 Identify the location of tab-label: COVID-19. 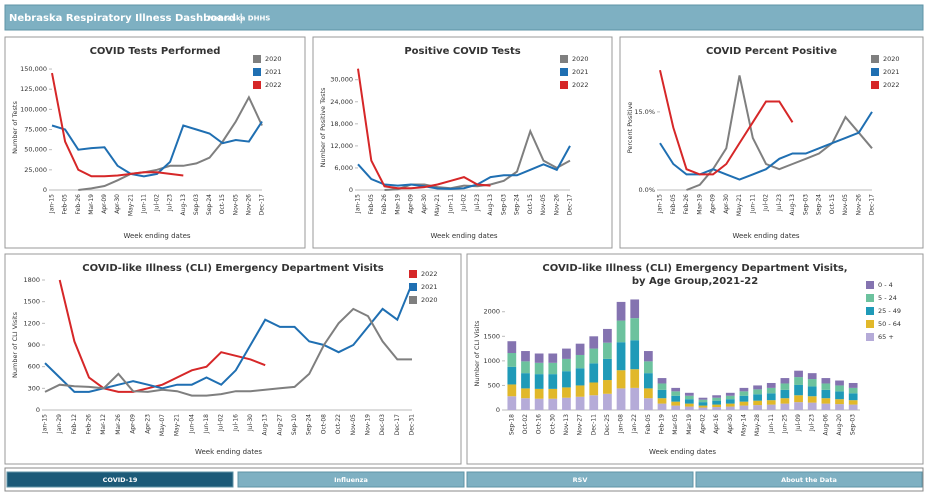
(120, 480).